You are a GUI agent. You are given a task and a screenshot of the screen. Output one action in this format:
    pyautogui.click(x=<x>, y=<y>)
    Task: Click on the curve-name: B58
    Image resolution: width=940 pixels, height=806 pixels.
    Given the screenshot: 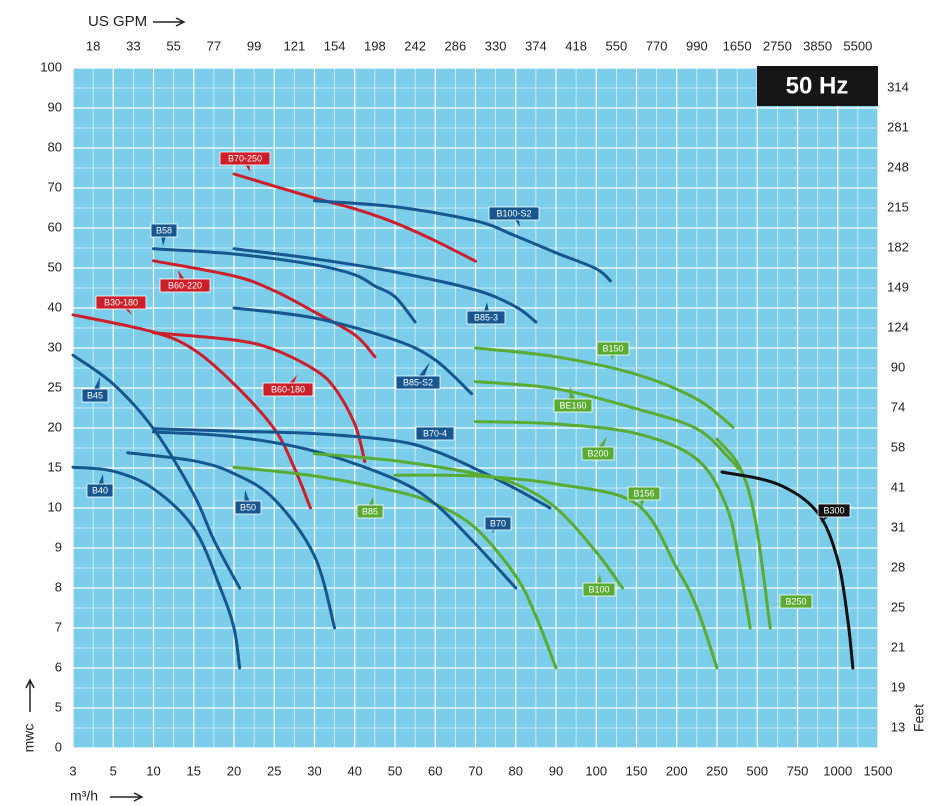 What is the action you would take?
    pyautogui.click(x=164, y=230)
    